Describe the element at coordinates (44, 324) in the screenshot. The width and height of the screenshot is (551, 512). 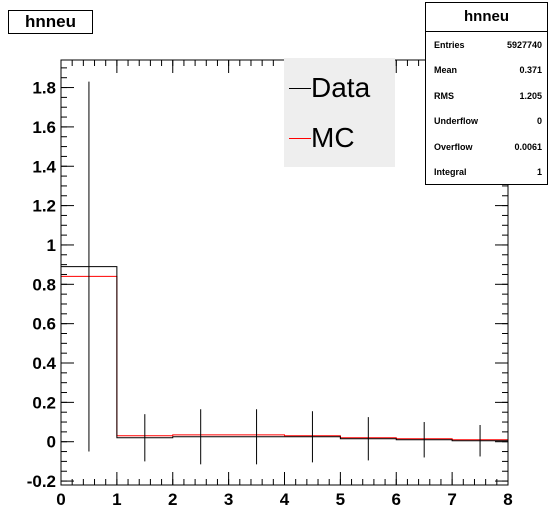
I see `y-tick-label: 0.6` at that location.